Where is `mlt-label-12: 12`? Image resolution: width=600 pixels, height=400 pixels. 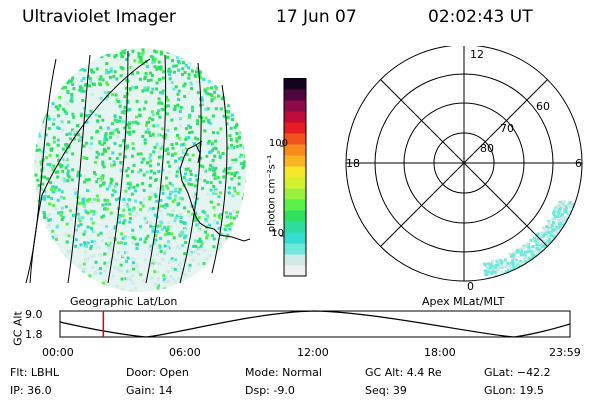 mlt-label-12: 12 is located at coordinates (477, 54).